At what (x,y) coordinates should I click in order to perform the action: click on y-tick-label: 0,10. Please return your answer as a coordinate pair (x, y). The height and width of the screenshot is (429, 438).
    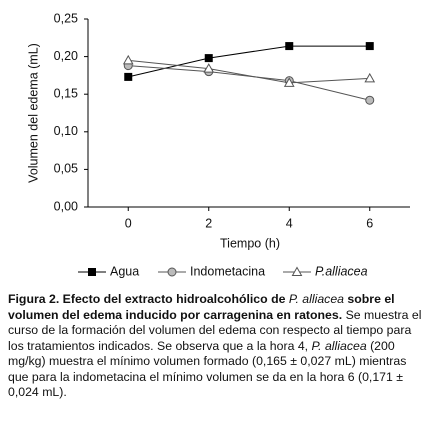
    Looking at the image, I should click on (66, 131).